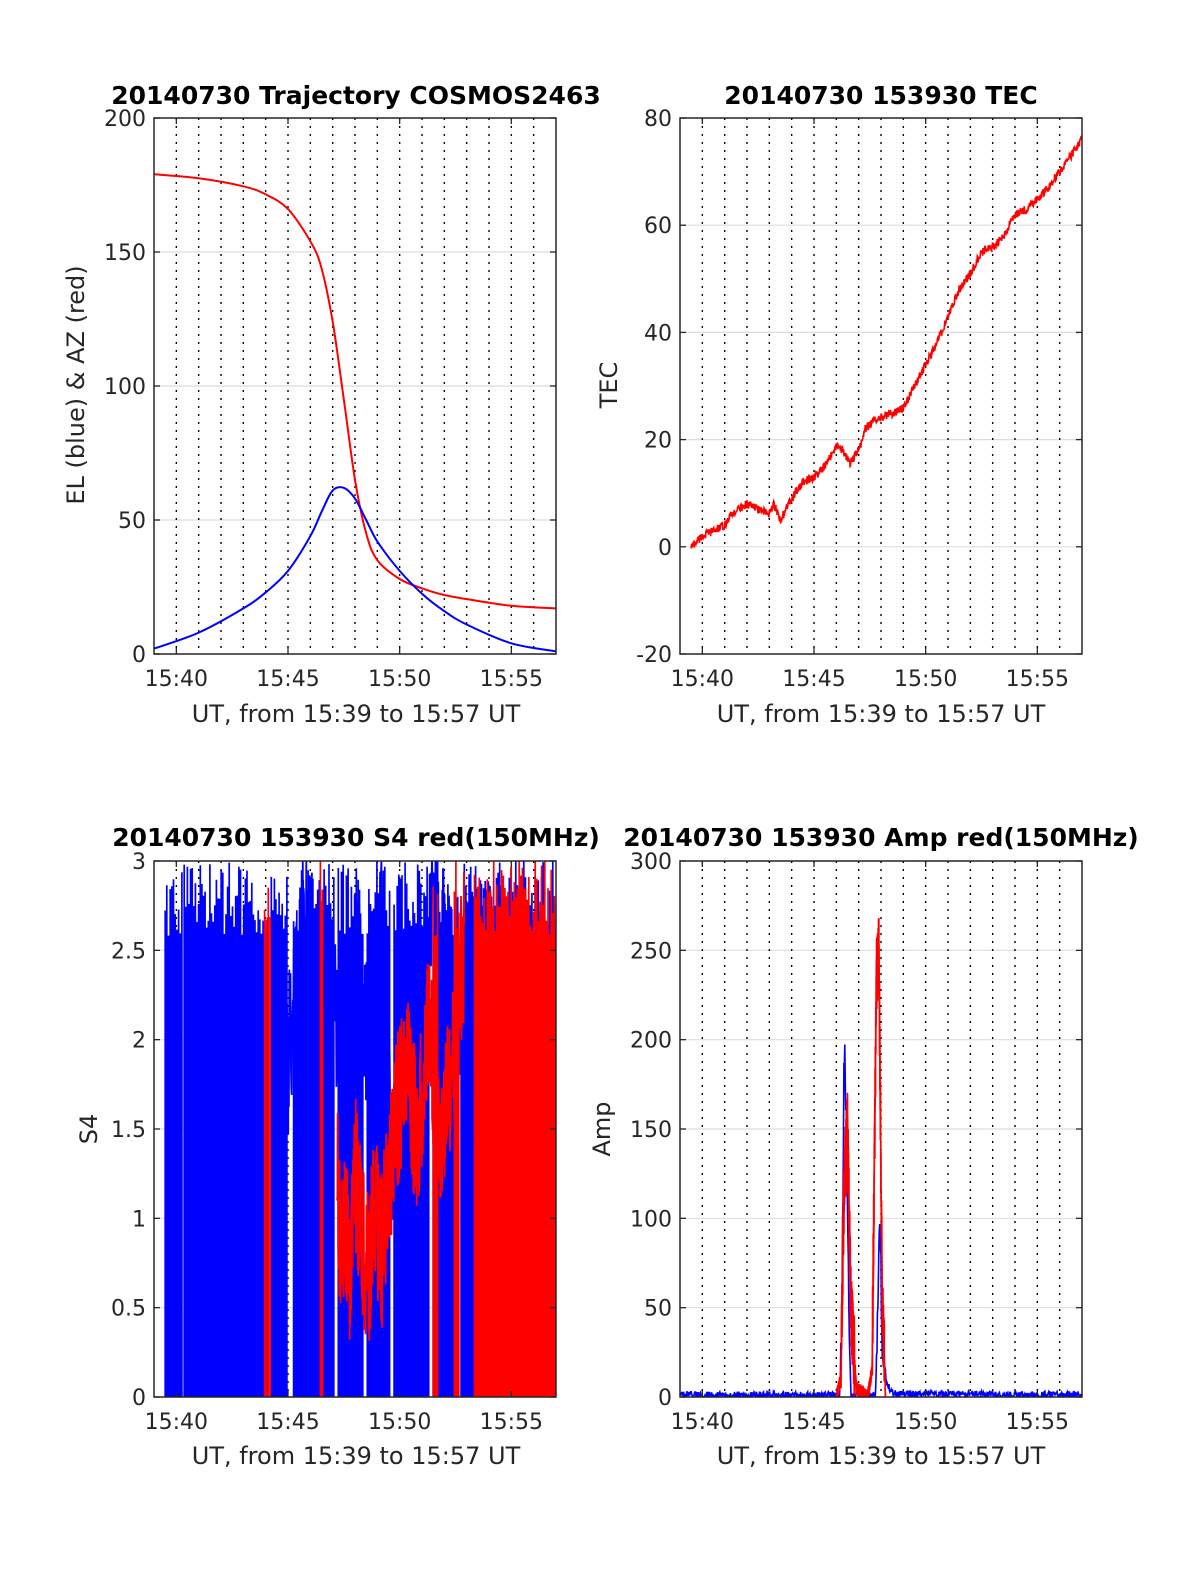 Image resolution: width=1200 pixels, height=1575 pixels. What do you see at coordinates (651, 862) in the screenshot?
I see `y-tick-label: 300` at bounding box center [651, 862].